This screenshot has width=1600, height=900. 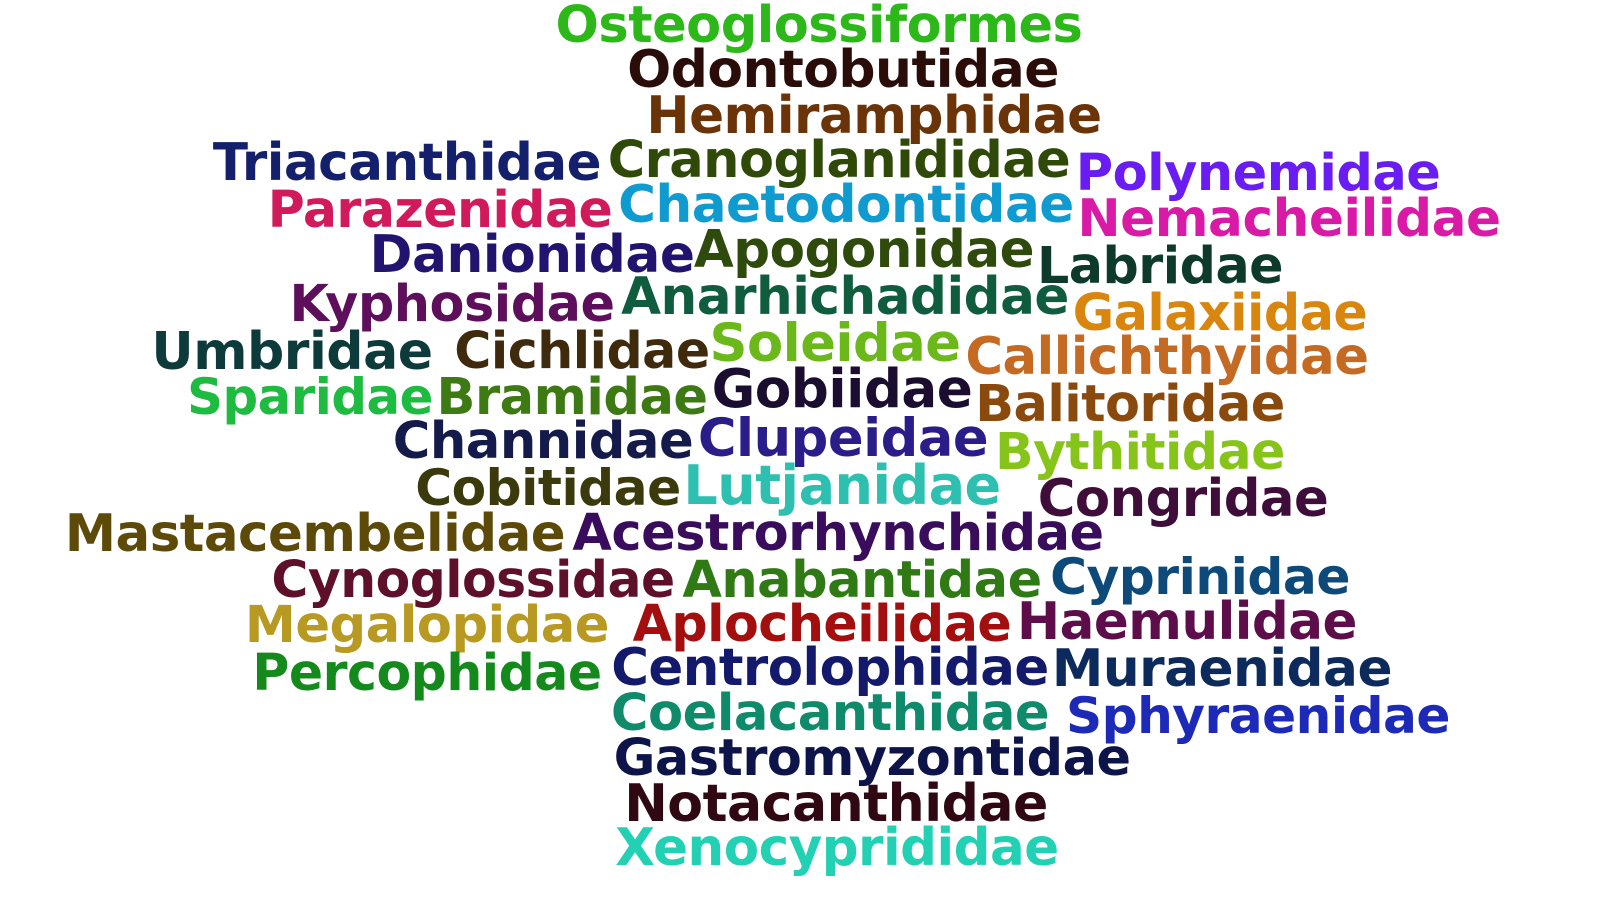 I want to click on word-labridae: Labridae, so click(x=1160, y=265).